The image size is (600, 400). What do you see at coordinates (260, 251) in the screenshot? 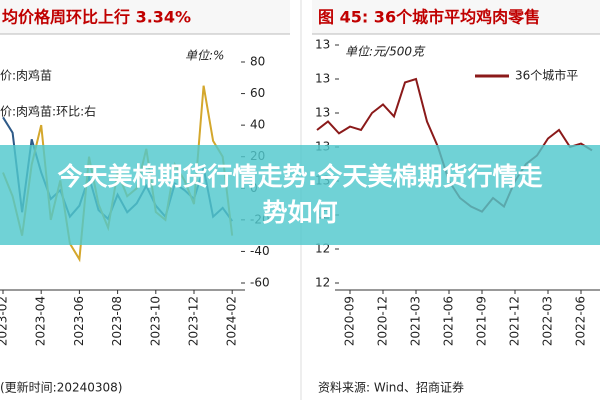
I see `y2-tick-label: -40` at bounding box center [260, 251].